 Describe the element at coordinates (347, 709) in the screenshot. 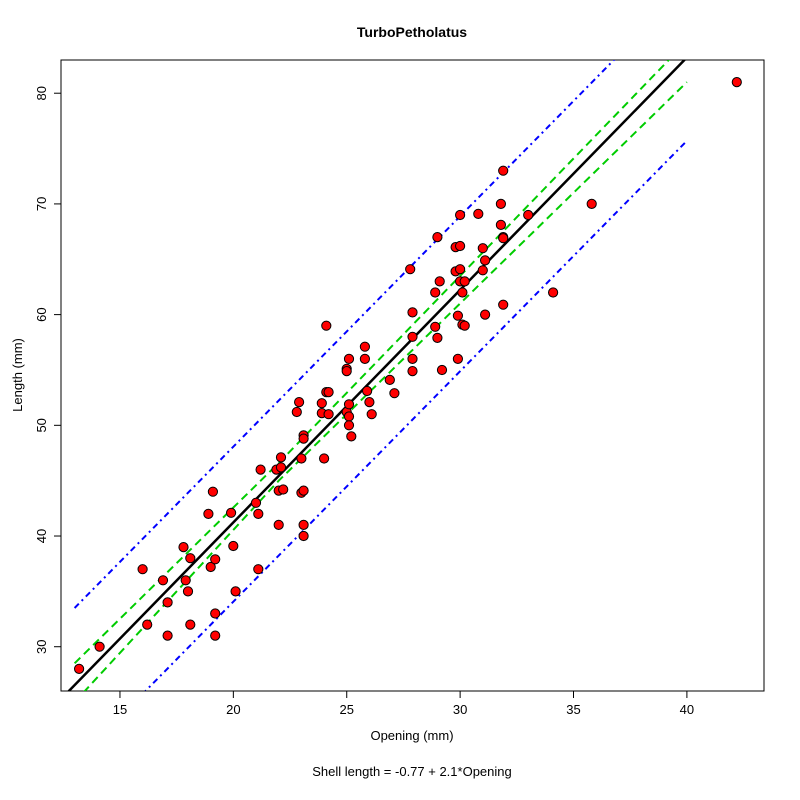

I see `x-tick-label: 25` at that location.